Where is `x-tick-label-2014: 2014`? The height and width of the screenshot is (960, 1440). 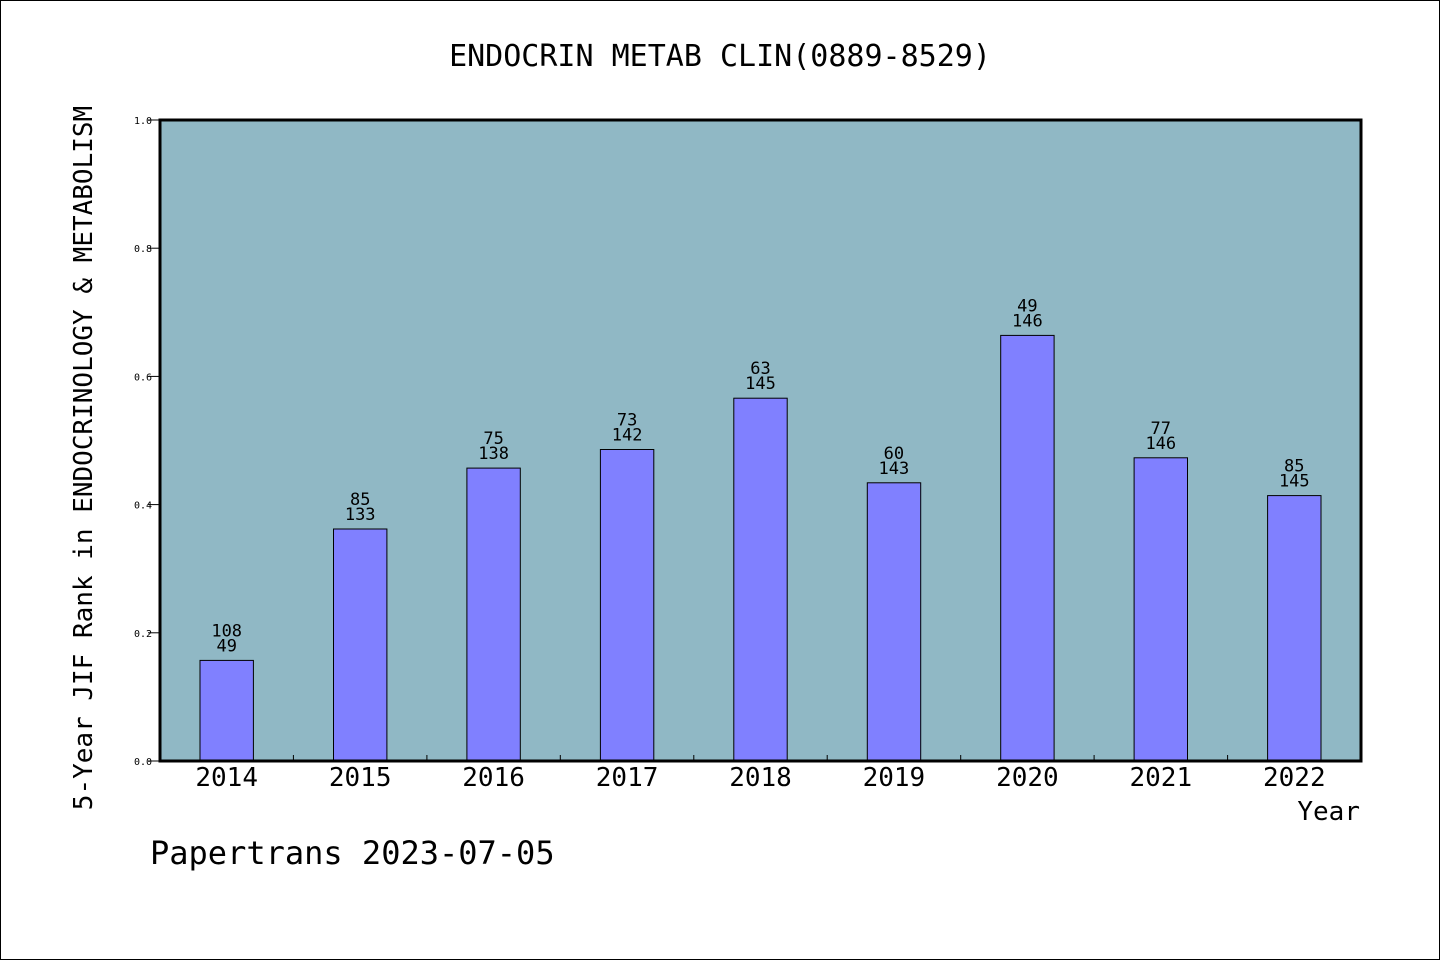
x-tick-label-2014: 2014 is located at coordinates (226, 778).